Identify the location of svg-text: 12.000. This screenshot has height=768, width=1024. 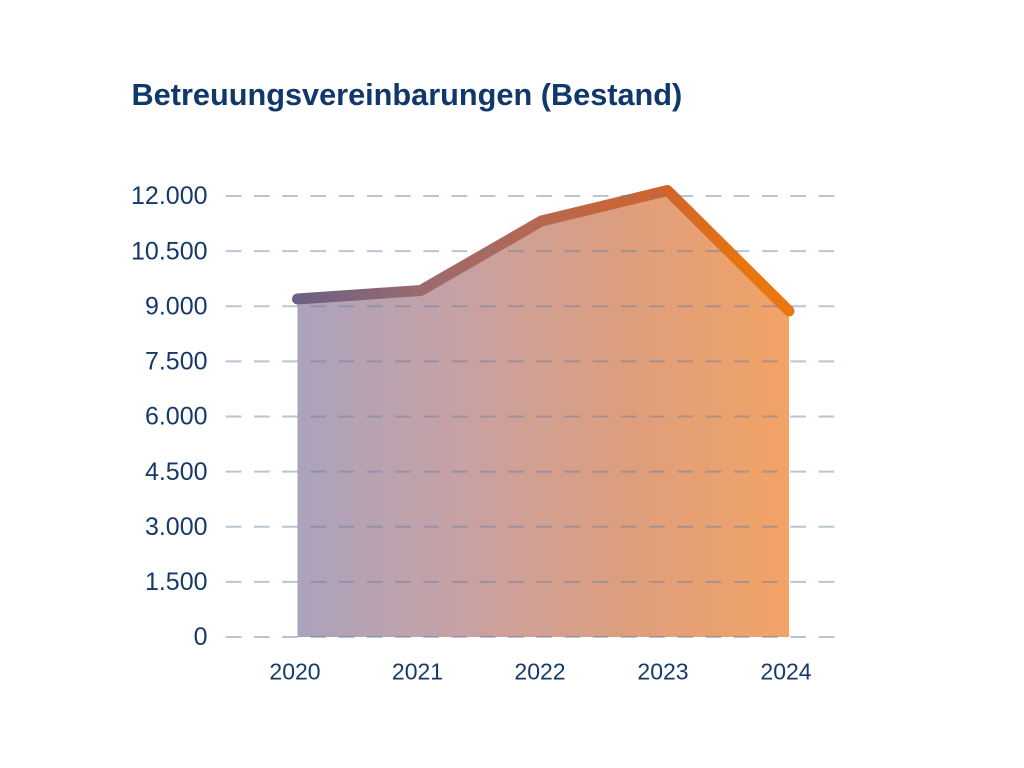
(169, 196).